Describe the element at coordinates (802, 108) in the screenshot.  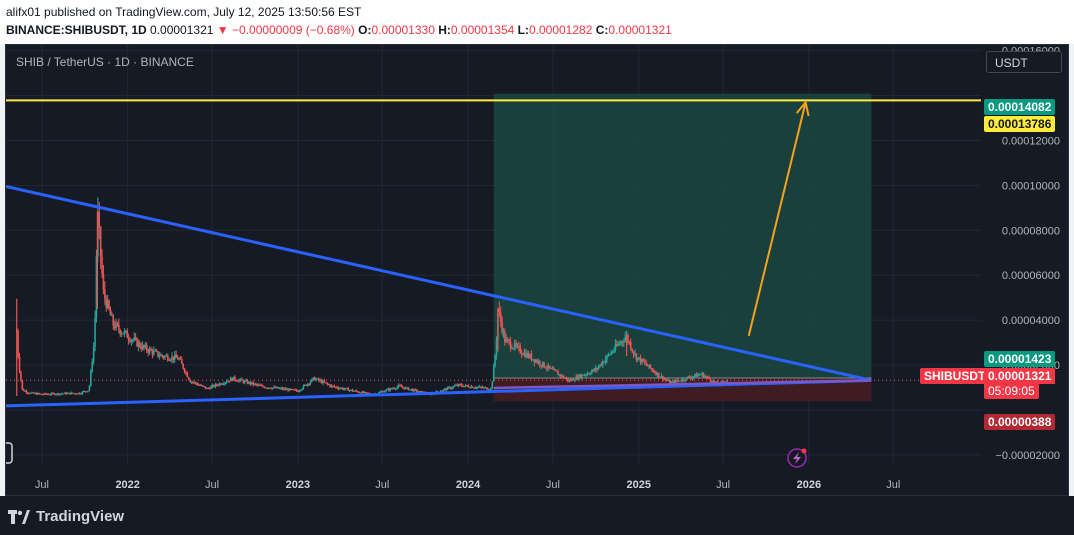
I see `projection-arrow-head` at that location.